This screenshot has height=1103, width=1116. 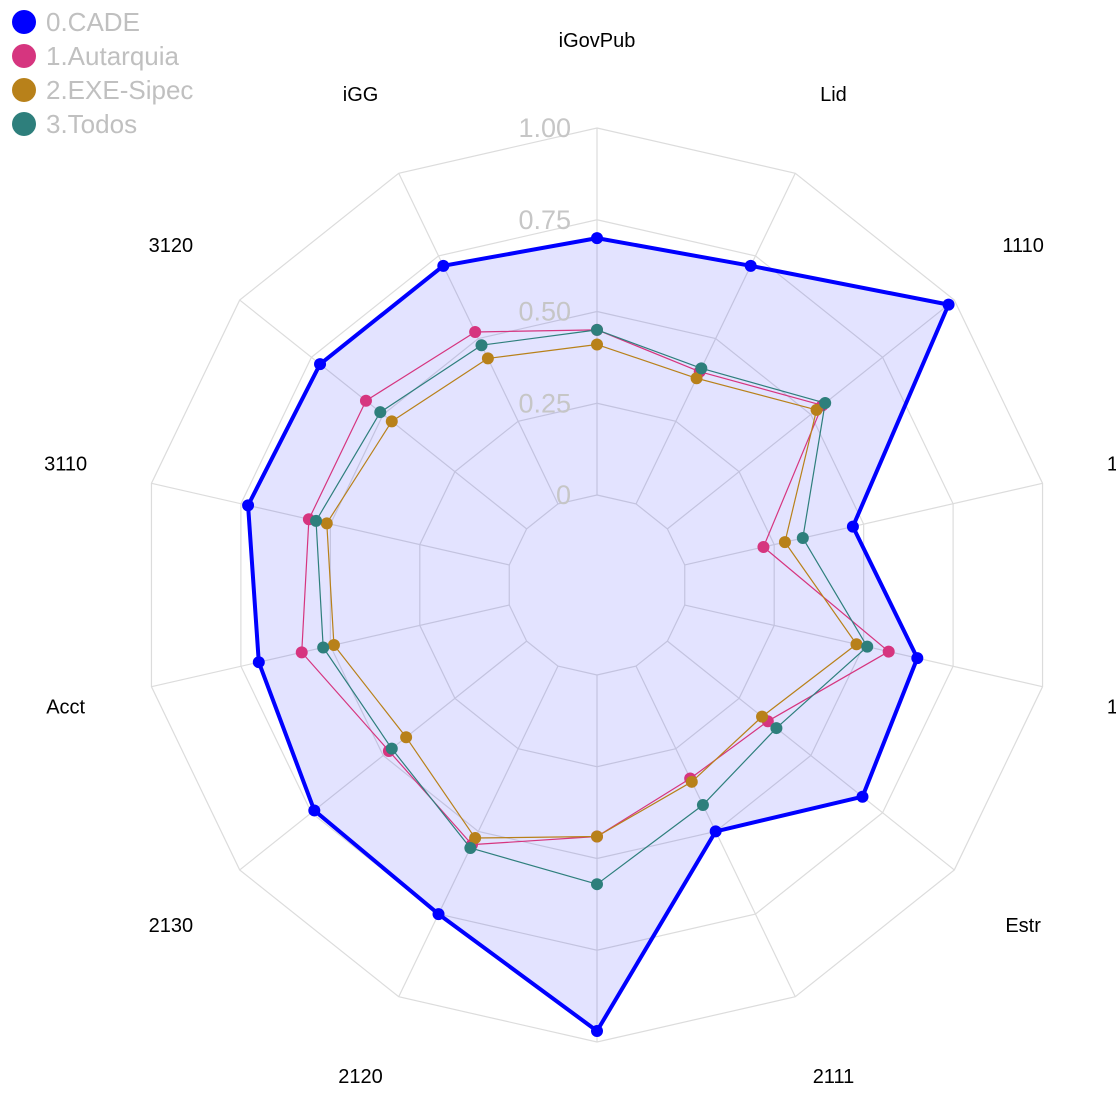 What do you see at coordinates (1023, 926) in the screenshot?
I see `axis-label-5: Estr` at bounding box center [1023, 926].